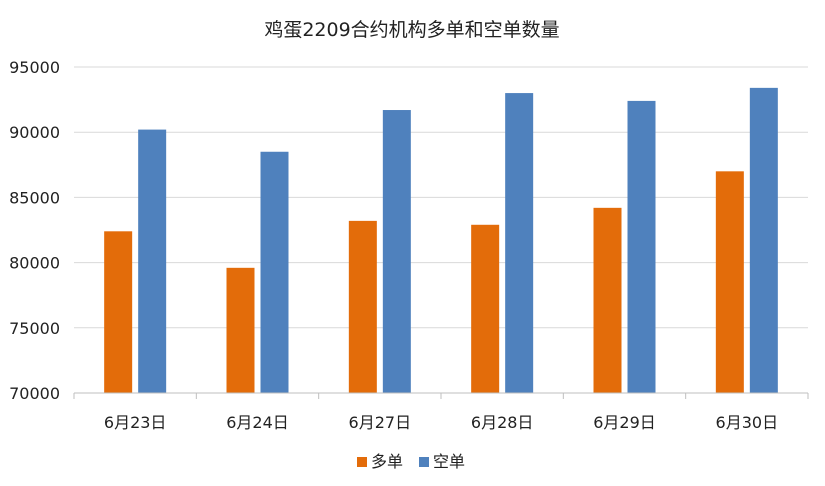 This screenshot has height=486, width=825. I want to click on y-tick-label: 85000, so click(34, 197).